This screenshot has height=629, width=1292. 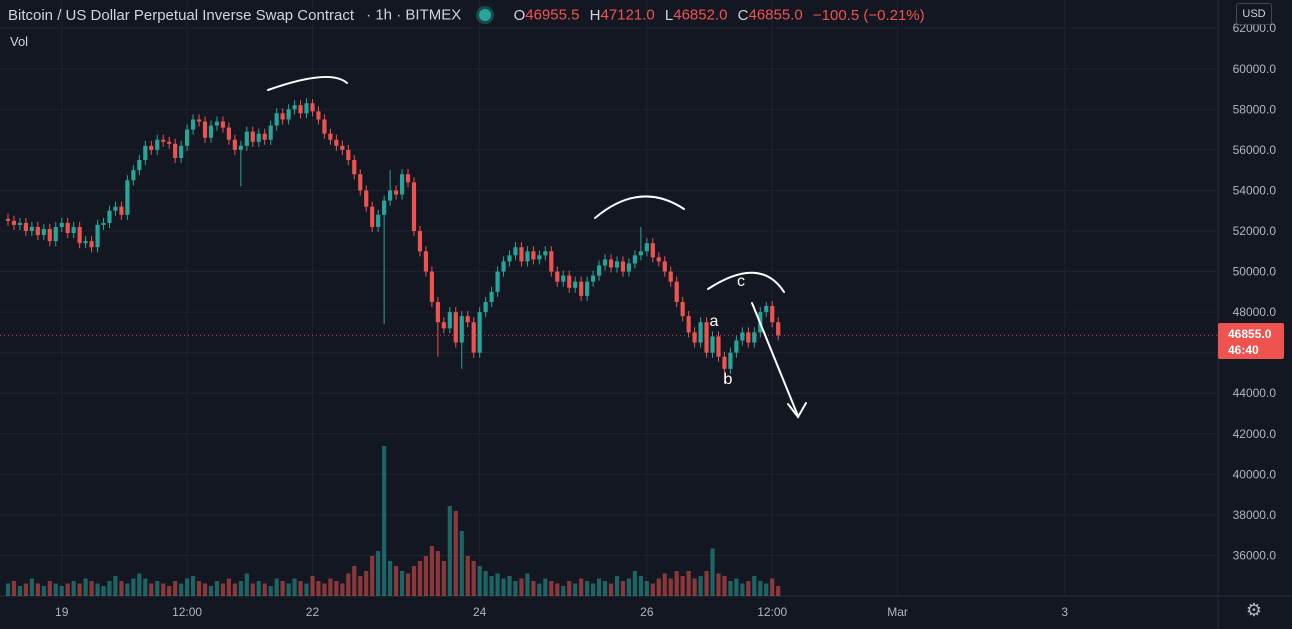 What do you see at coordinates (1254, 610) in the screenshot?
I see `gear-icon: ⚙` at bounding box center [1254, 610].